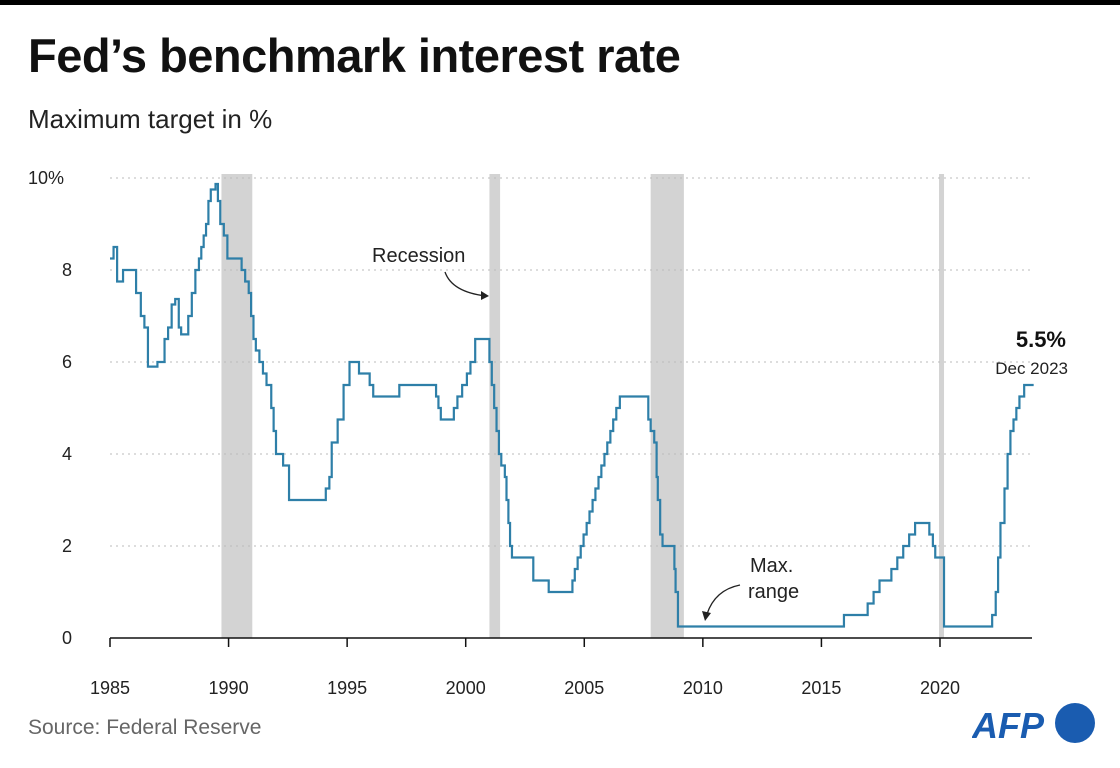 The image size is (1120, 768). Describe the element at coordinates (1075, 723) in the screenshot. I see `afp-logo-circle` at that location.